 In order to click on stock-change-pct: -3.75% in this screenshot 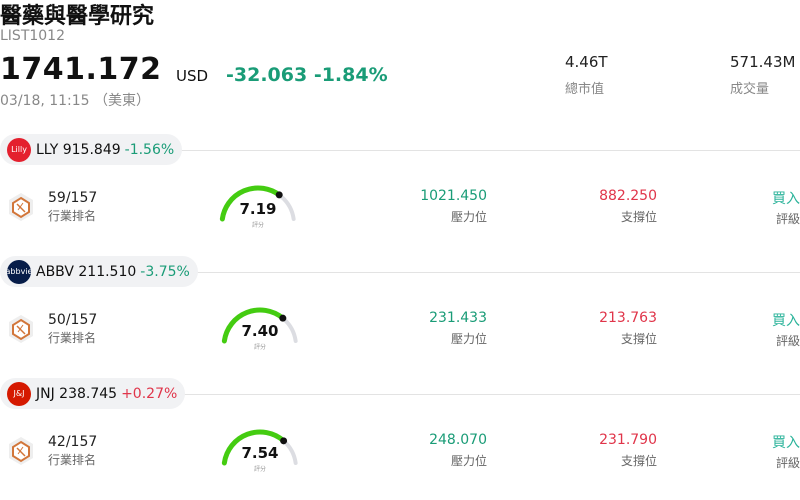, I will do `click(165, 271)`.